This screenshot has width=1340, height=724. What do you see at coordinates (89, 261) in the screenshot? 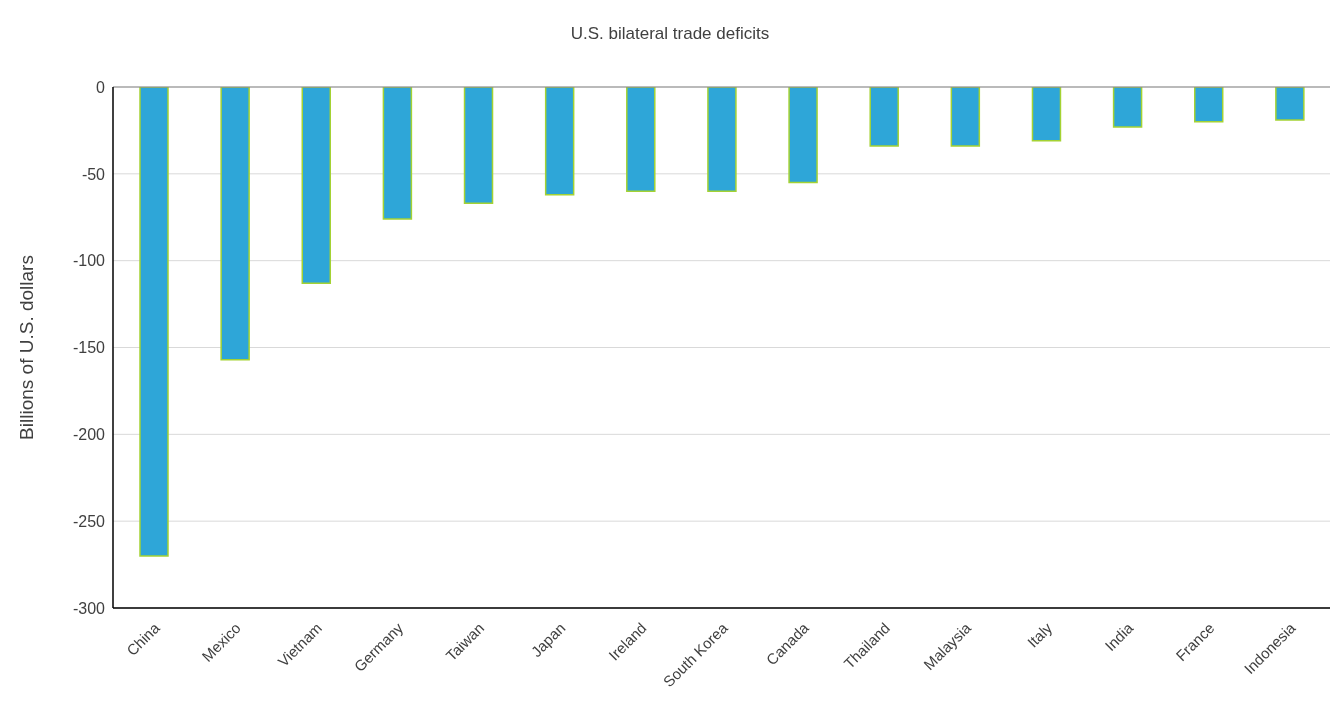
I see `y-tick-label: -100` at bounding box center [89, 261].